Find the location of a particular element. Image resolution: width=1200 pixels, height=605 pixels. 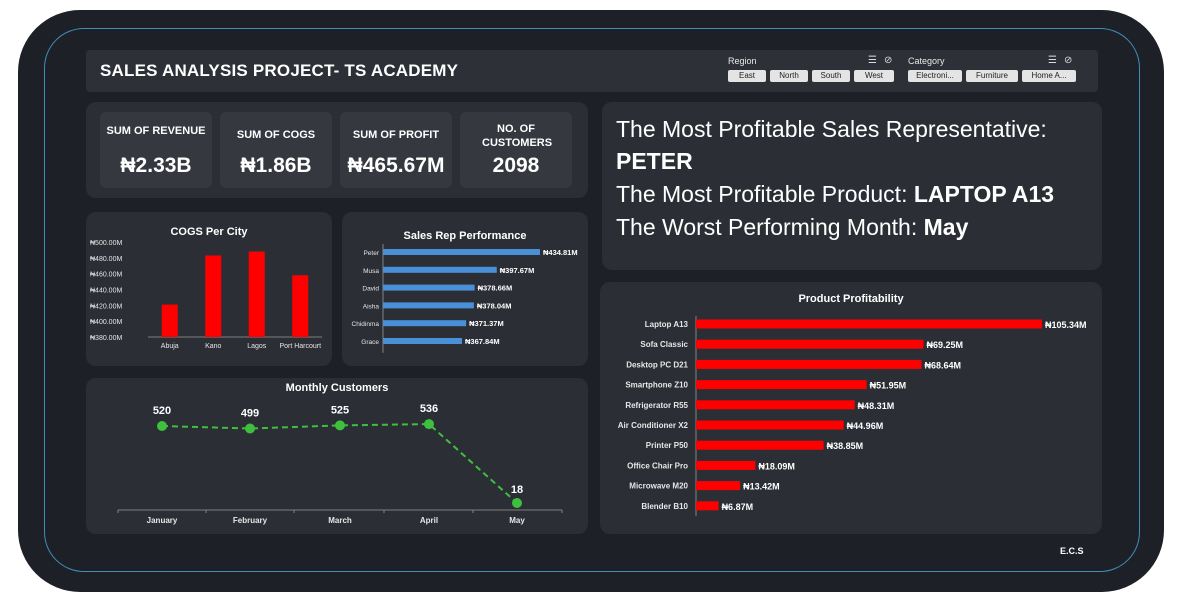

category-label: Refrigerator R55 is located at coordinates (656, 405).